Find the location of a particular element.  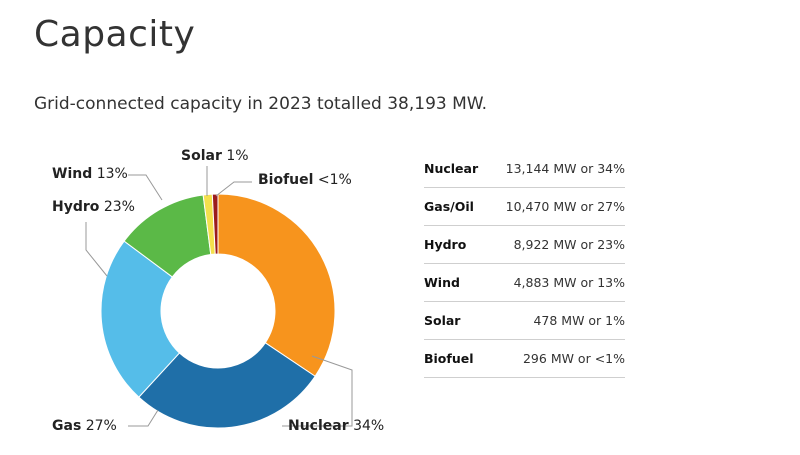

label-solar: Solar 1% is located at coordinates (215, 156).